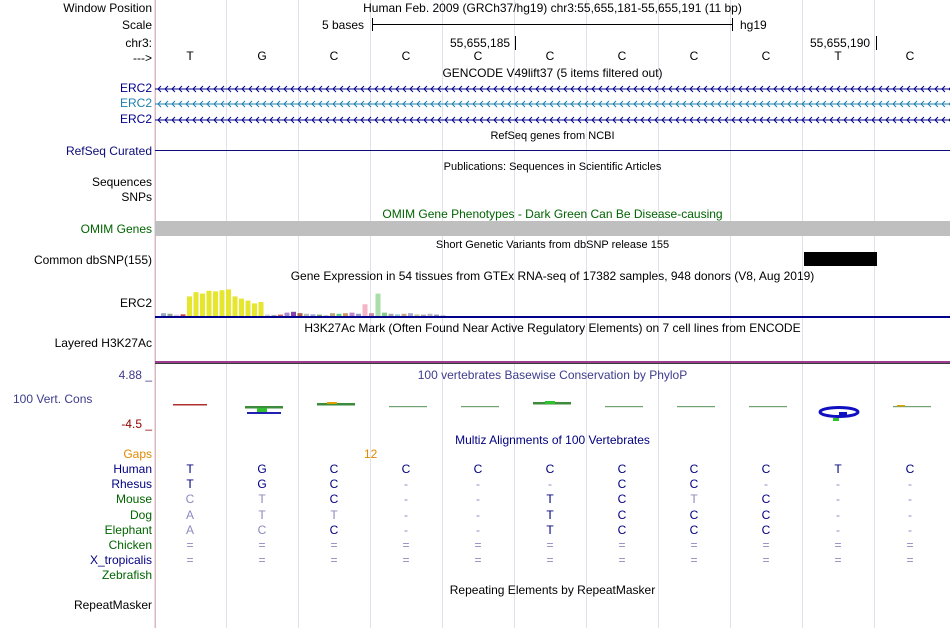 This screenshot has width=950, height=628. Describe the element at coordinates (112, 605) in the screenshot. I see `repeatmasker-track-label: RepeatMasker` at that location.